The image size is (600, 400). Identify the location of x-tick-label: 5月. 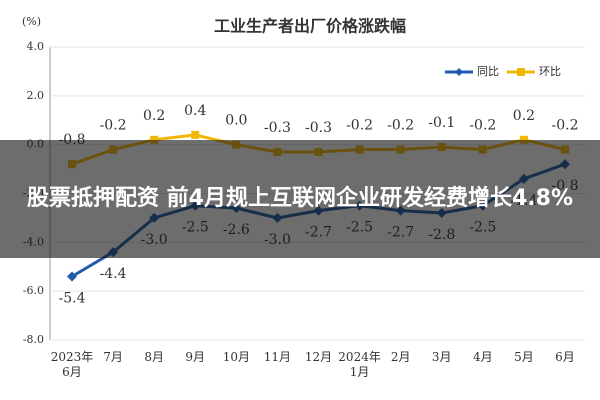
(524, 357).